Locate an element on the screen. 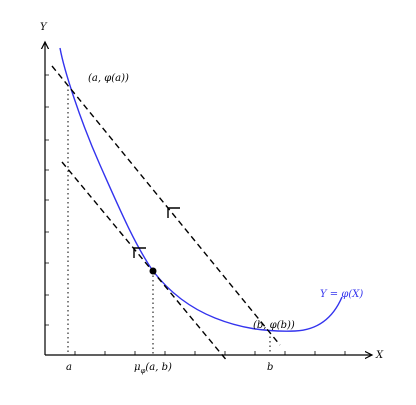 The width and height of the screenshot is (416, 405). mu-base: μ is located at coordinates (137, 367).